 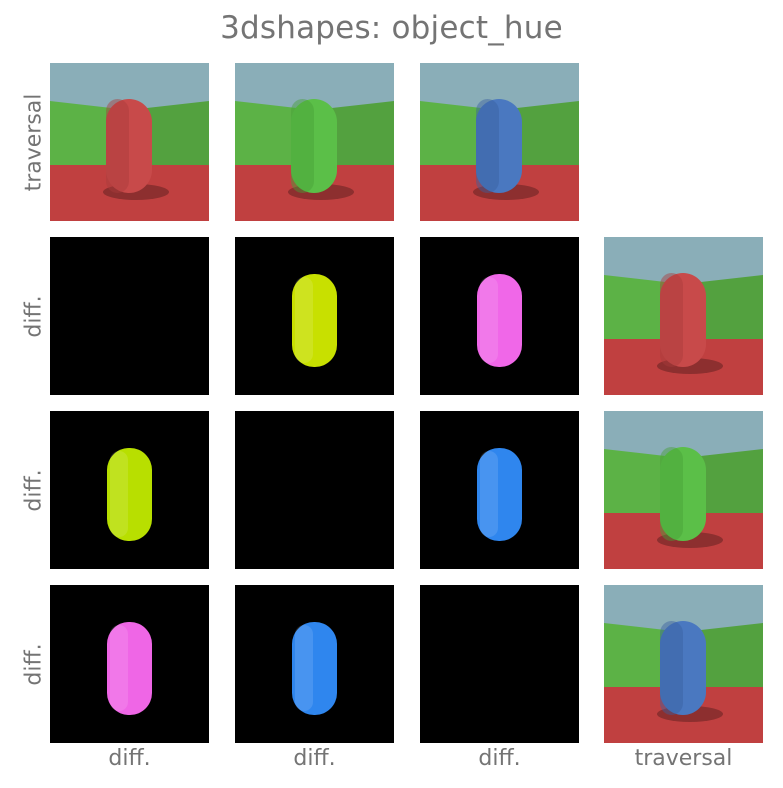 I want to click on diff-image-r1-c1, so click(x=129, y=316).